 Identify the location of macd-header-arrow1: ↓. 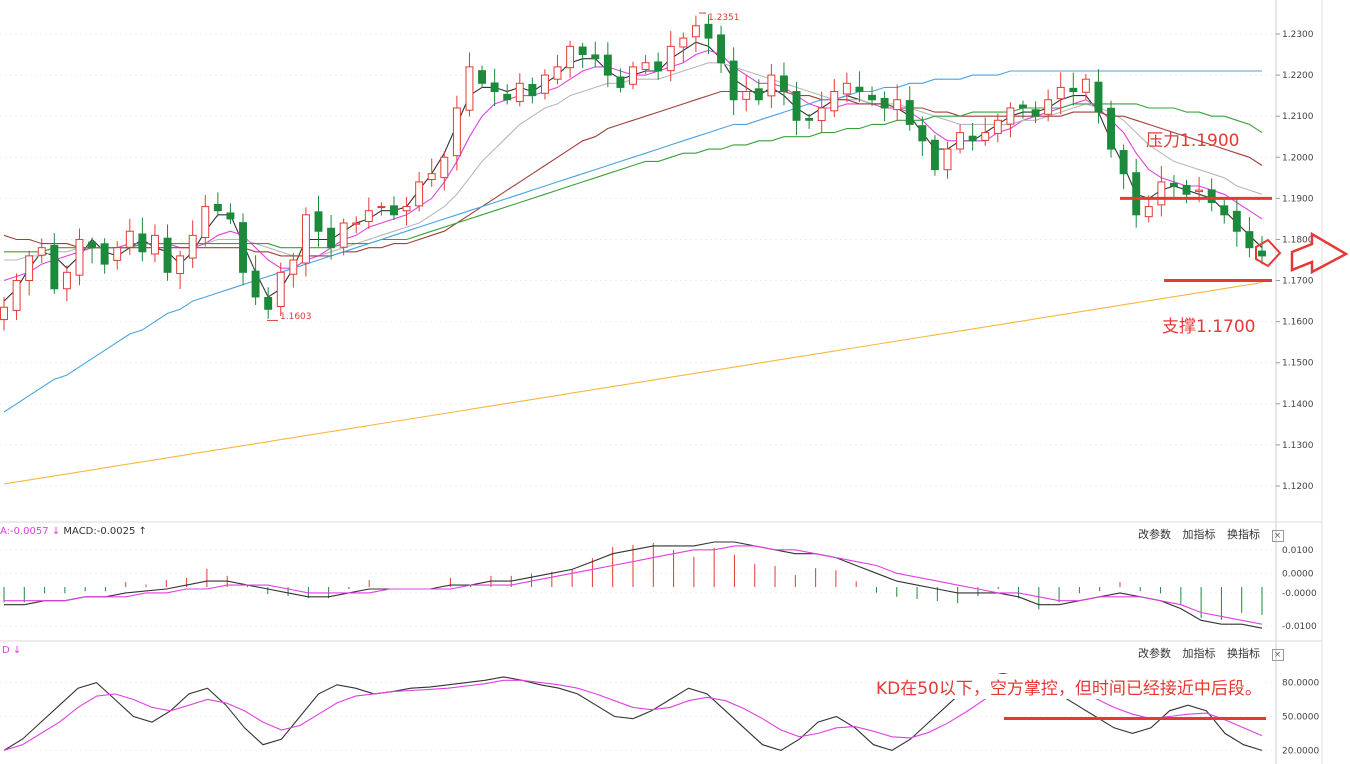
(56, 531).